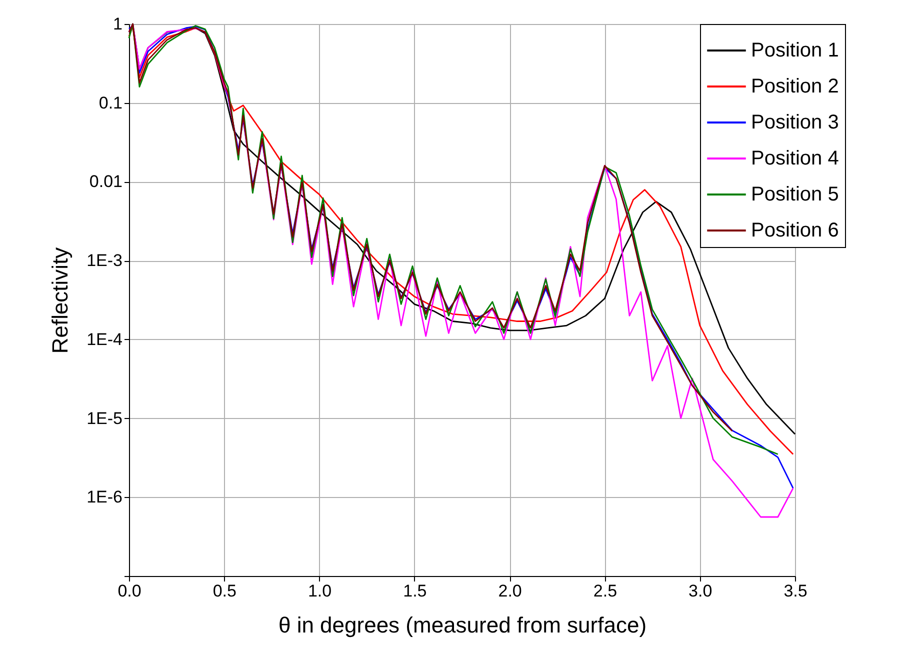  What do you see at coordinates (605, 591) in the screenshot?
I see `x-tick-label: 2.5` at bounding box center [605, 591].